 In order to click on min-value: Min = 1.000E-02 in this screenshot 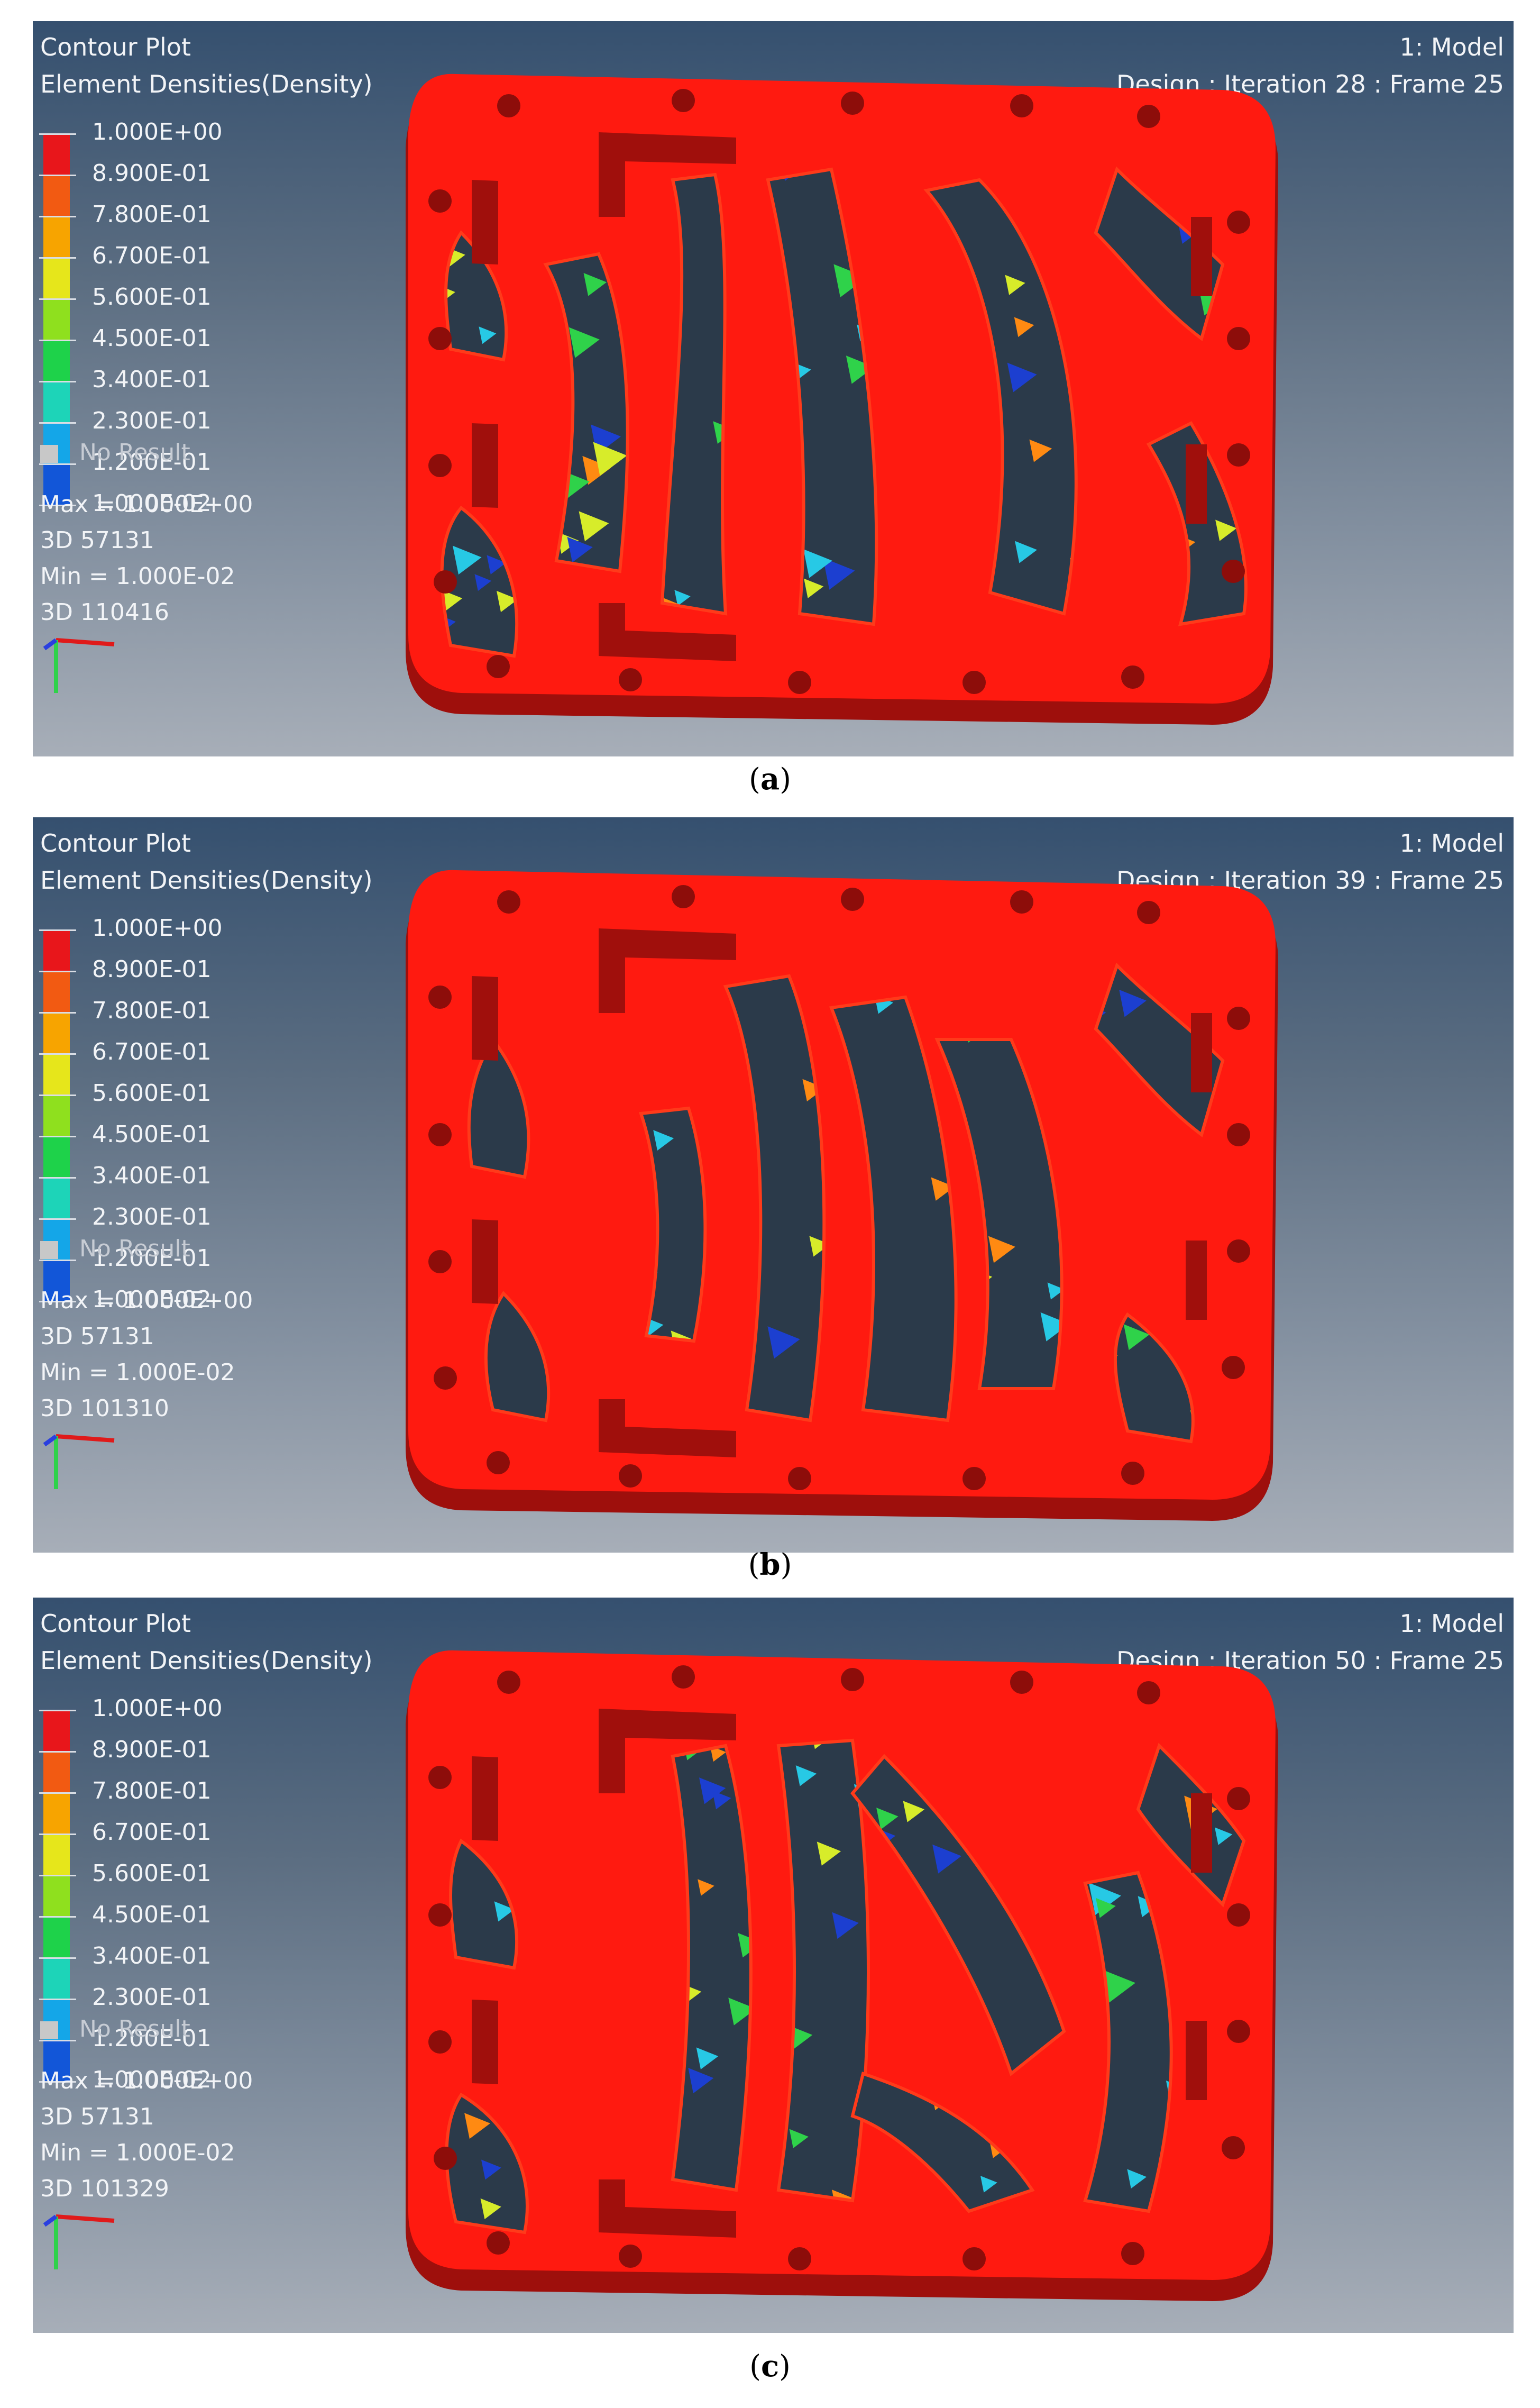, I will do `click(137, 1372)`.